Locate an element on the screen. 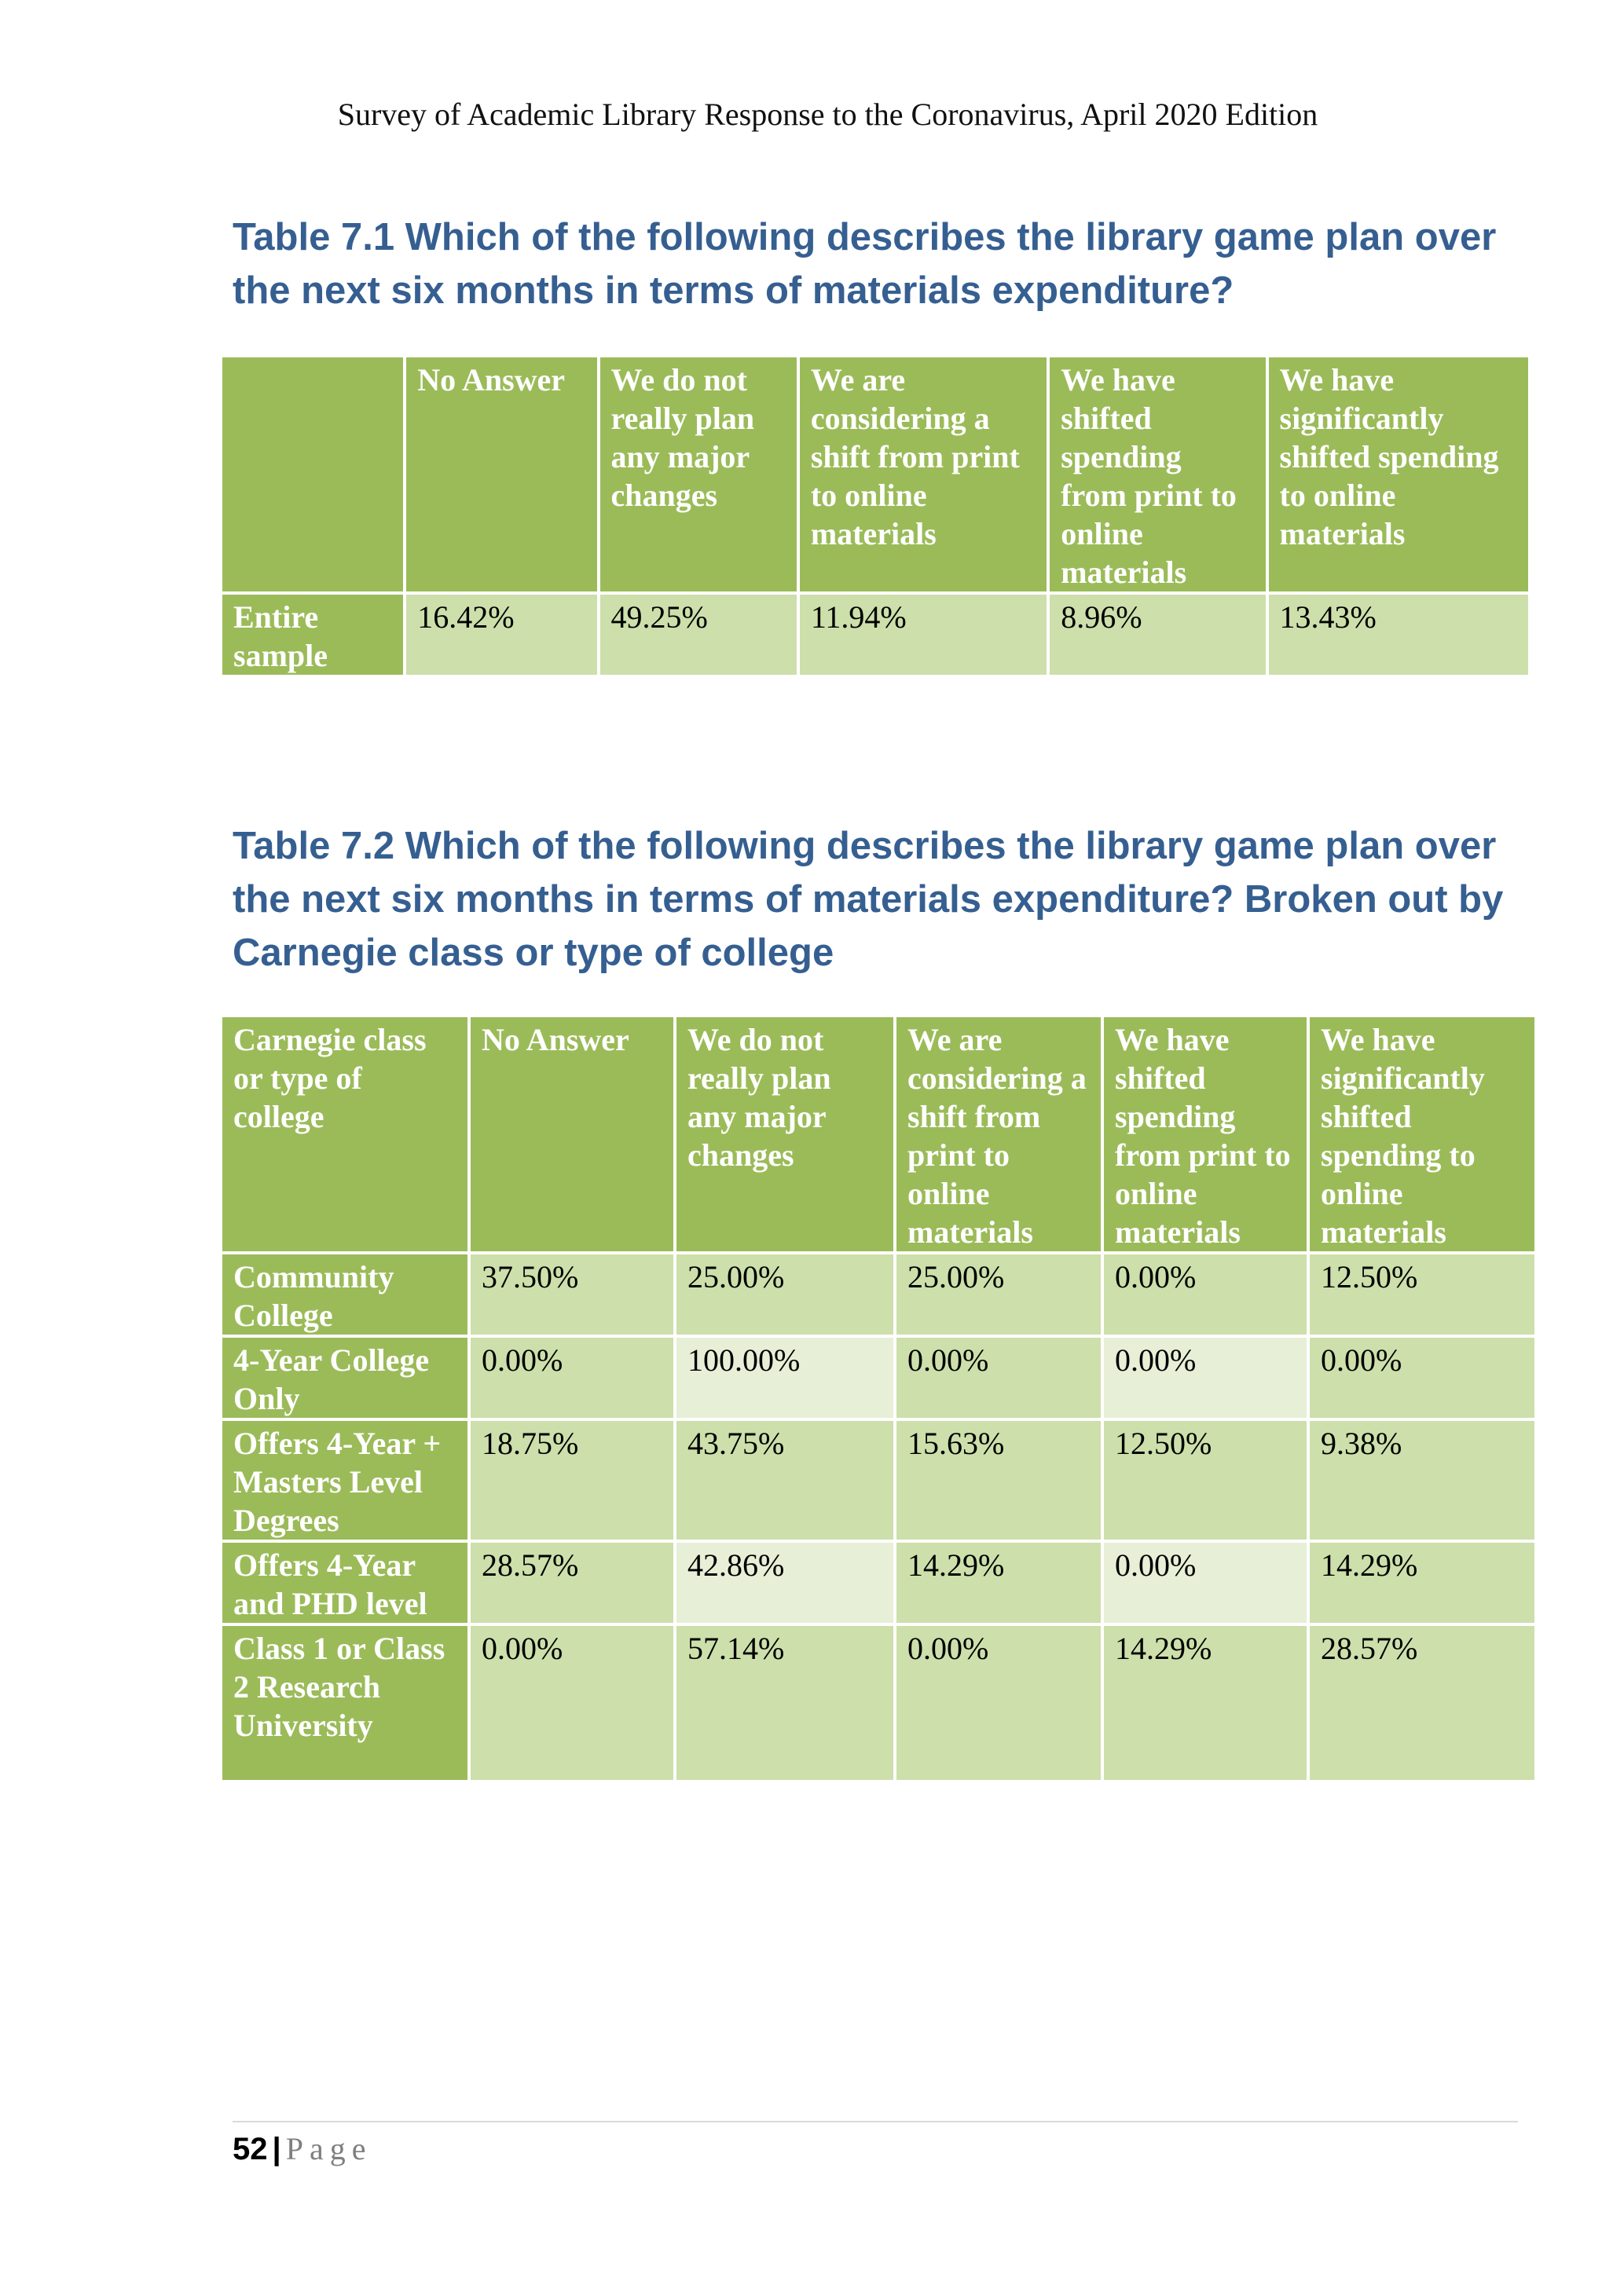 This screenshot has width=1624, height=2296. table-cell: 43.75% is located at coordinates (784, 1480).